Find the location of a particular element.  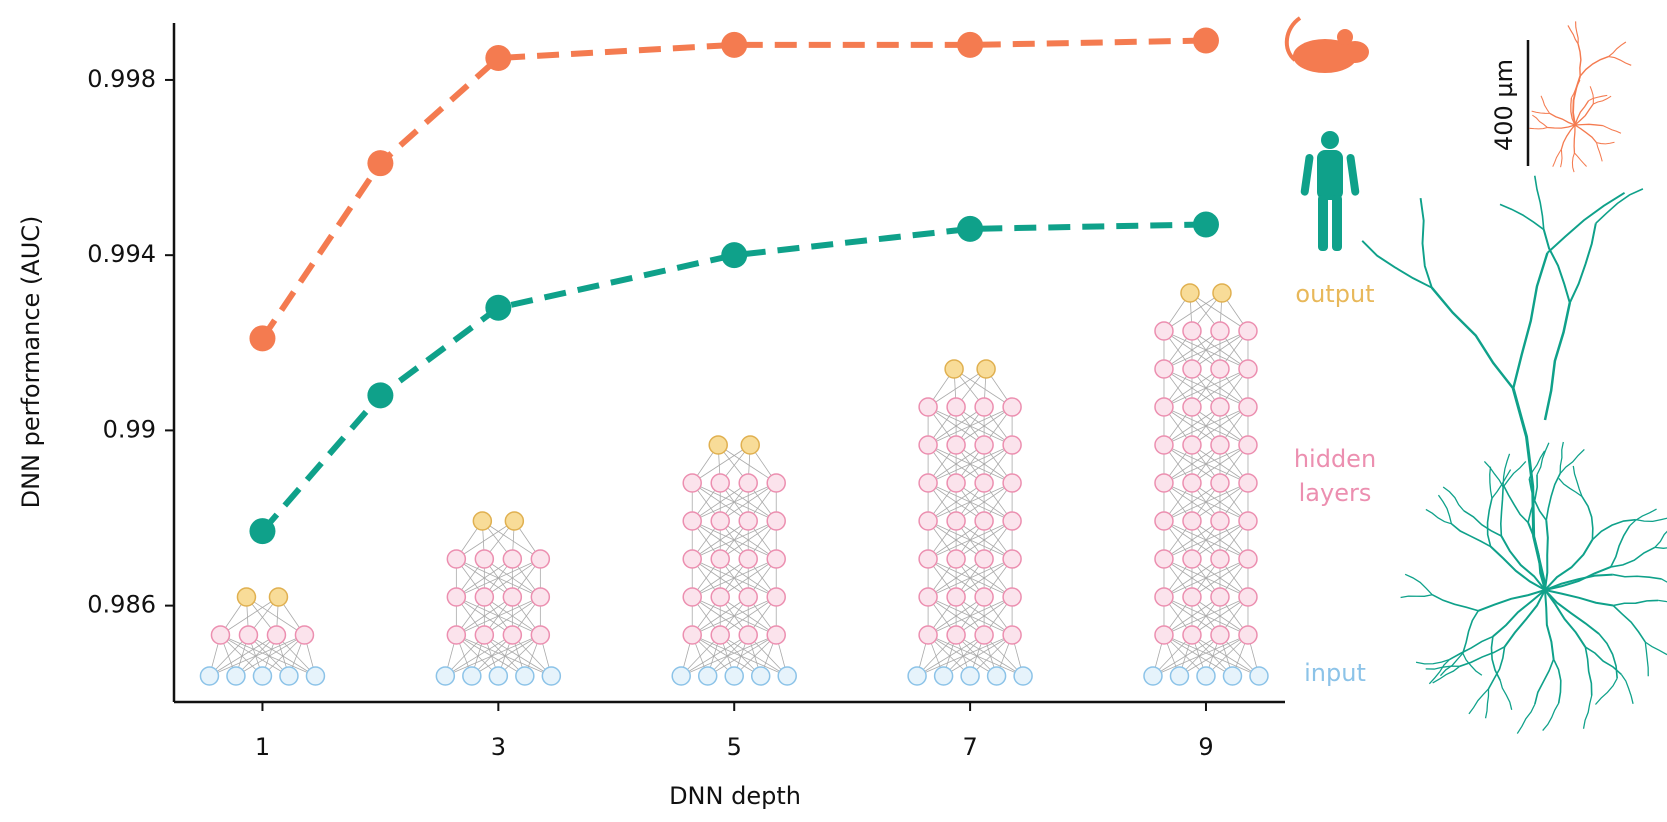

x-tick-label: 1 is located at coordinates (262, 747).